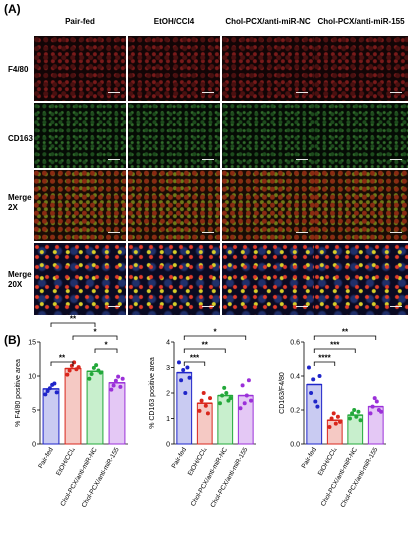  What do you see at coordinates (174, 279) in the screenshot?
I see `micrograph-merge-20x-etoh-ccl4` at bounding box center [174, 279].